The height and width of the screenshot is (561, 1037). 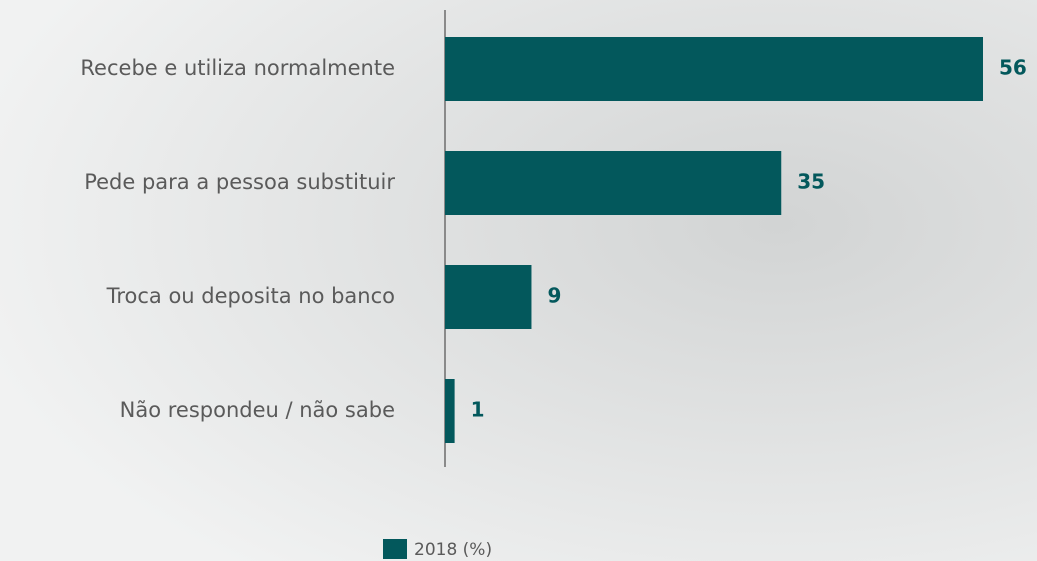 I want to click on value-label: 35, so click(x=811, y=182).